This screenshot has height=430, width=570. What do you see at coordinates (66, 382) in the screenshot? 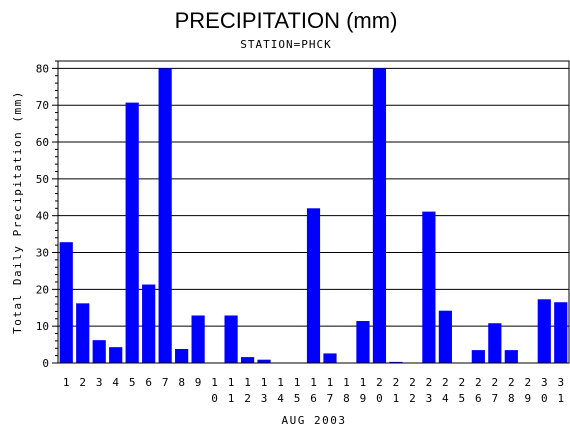
I see `x-tick-label: 1` at bounding box center [66, 382].